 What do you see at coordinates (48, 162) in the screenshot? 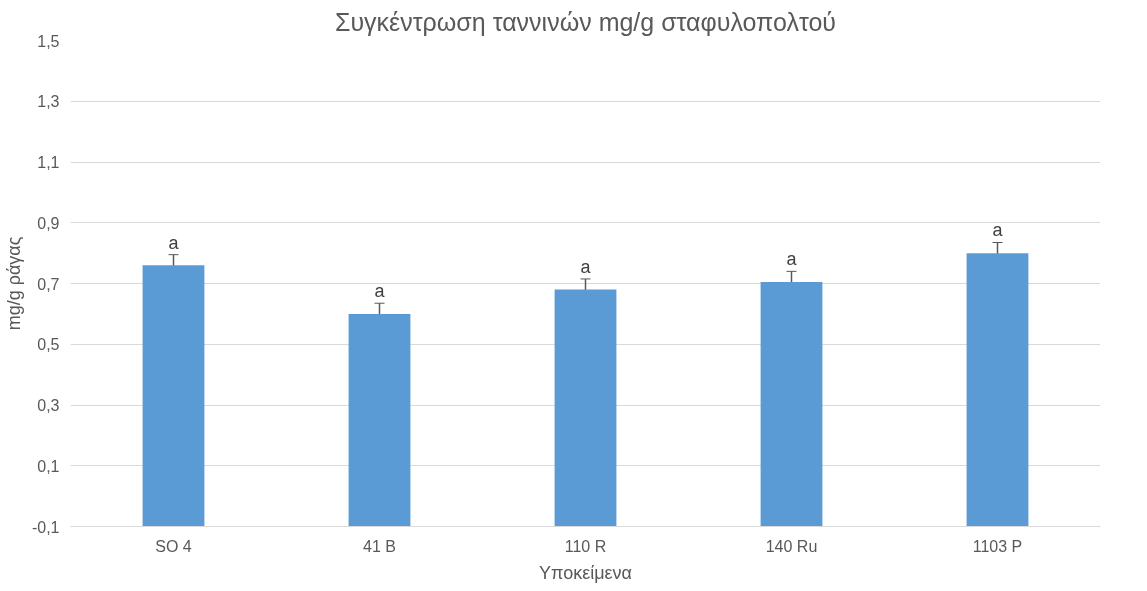
I see `y-tick-label: 1,1` at bounding box center [48, 162].